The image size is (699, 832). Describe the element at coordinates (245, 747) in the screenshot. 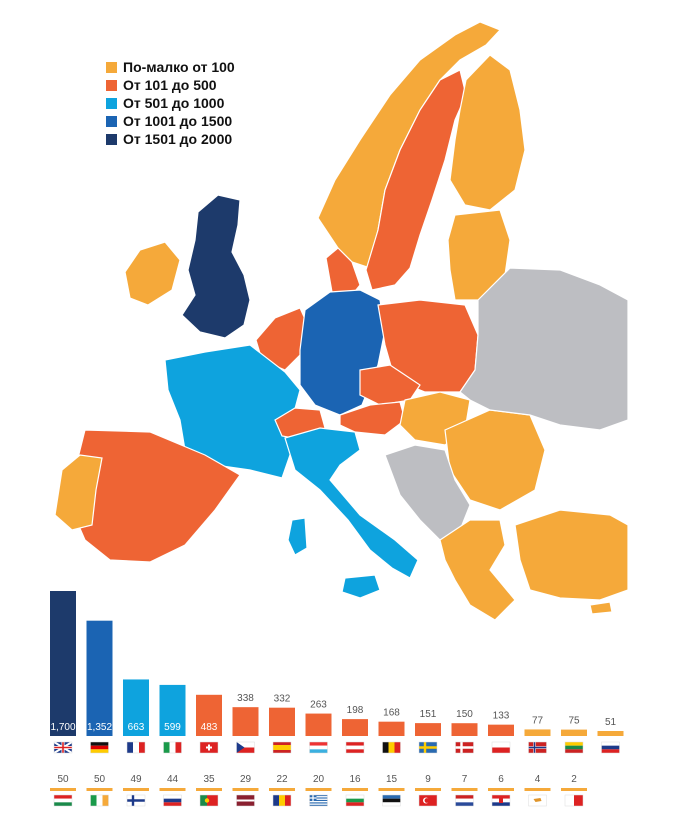

I see `czechia-flag-icon` at that location.